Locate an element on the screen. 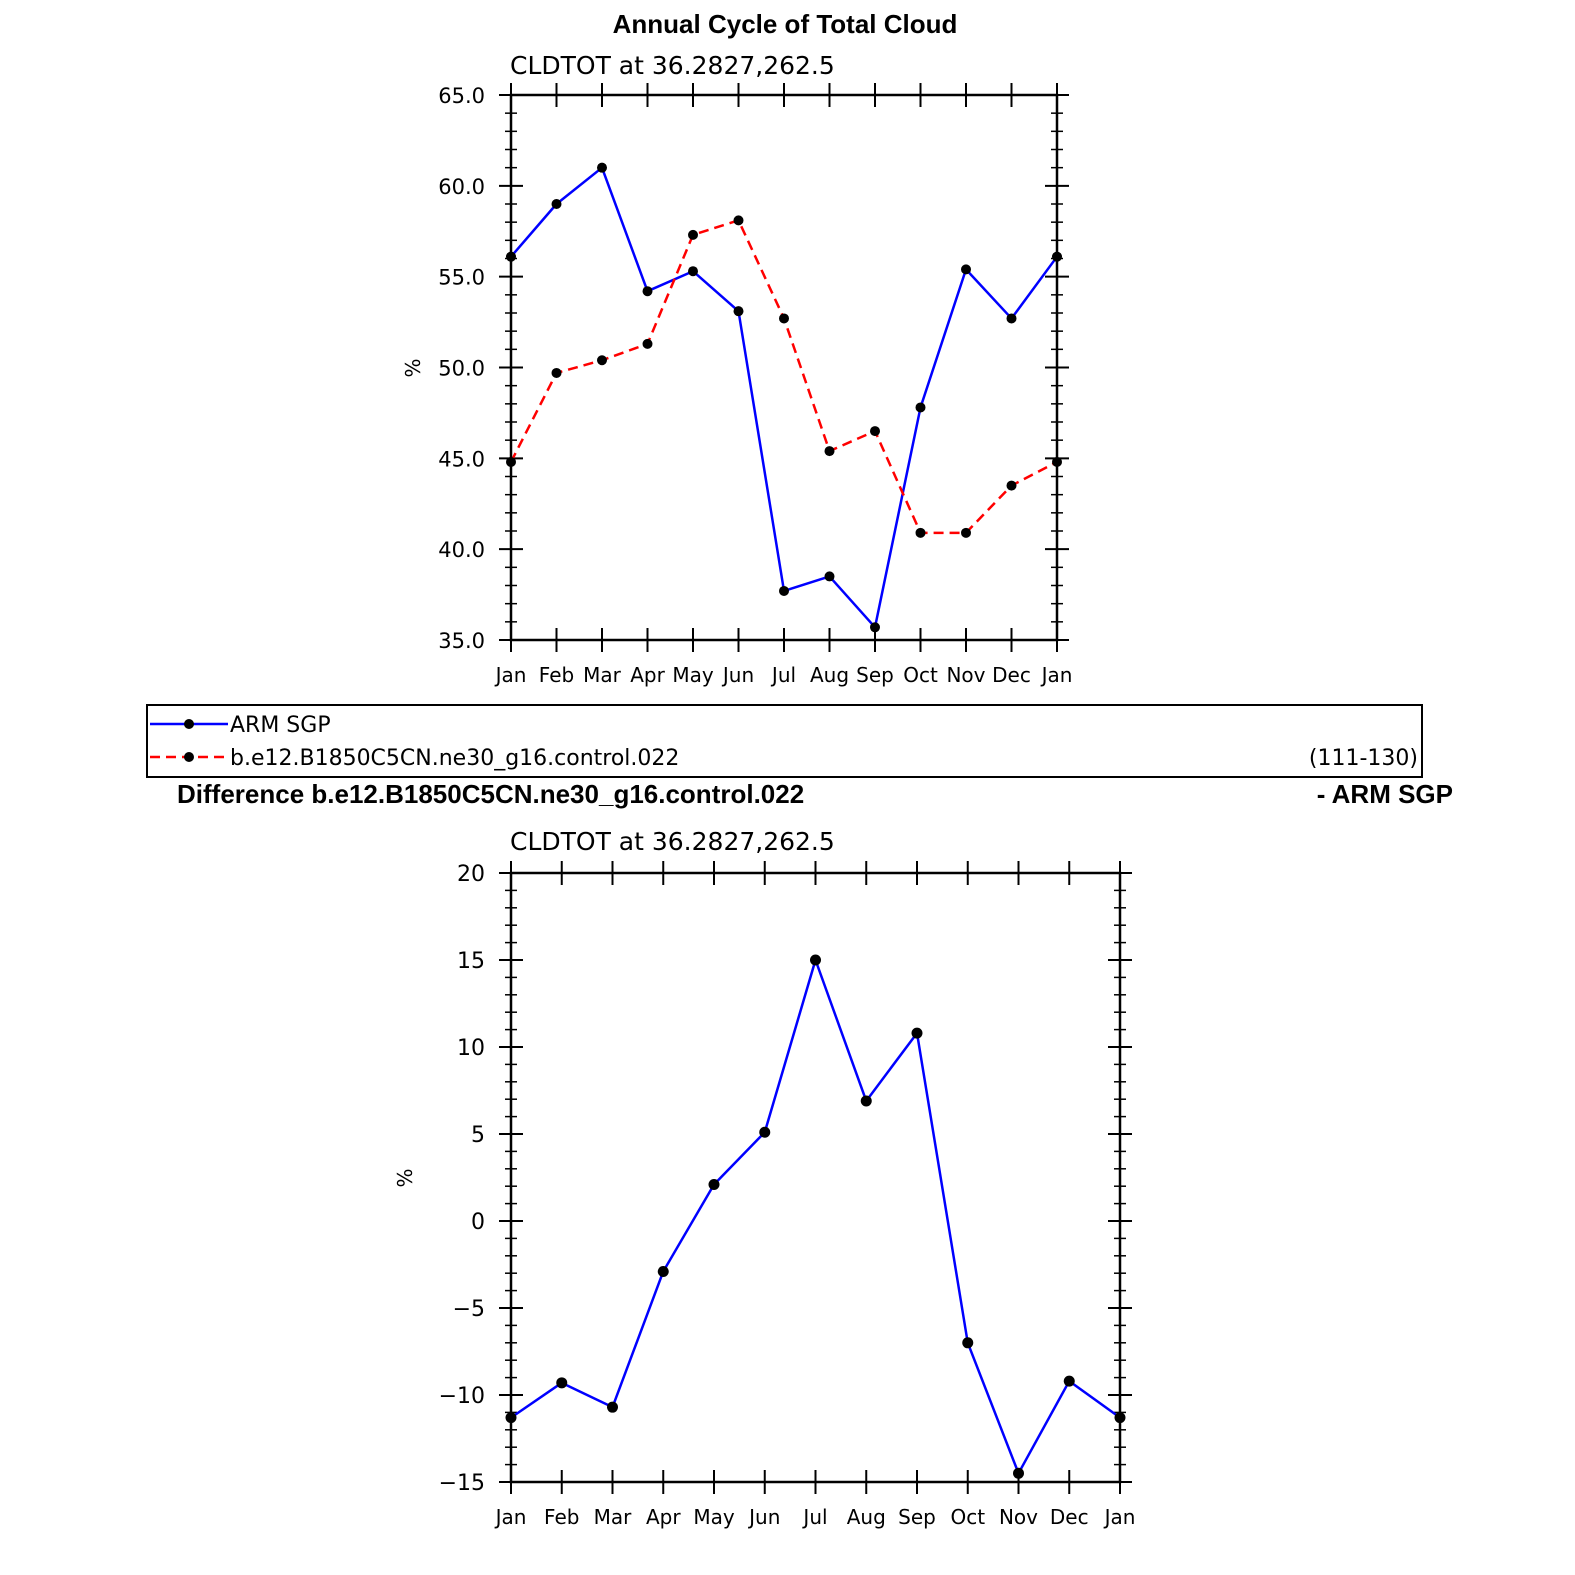 Image resolution: width=1575 pixels, height=1575 pixels. figure-title: Annual Cycle of Total Cloud is located at coordinates (785, 24).